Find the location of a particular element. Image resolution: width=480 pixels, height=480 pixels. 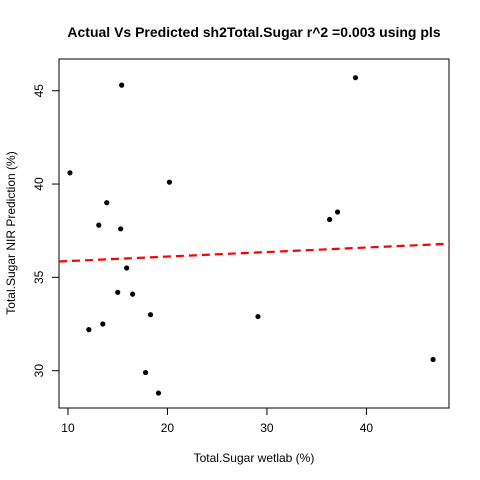

x-tick-label: 10 is located at coordinates (68, 428).